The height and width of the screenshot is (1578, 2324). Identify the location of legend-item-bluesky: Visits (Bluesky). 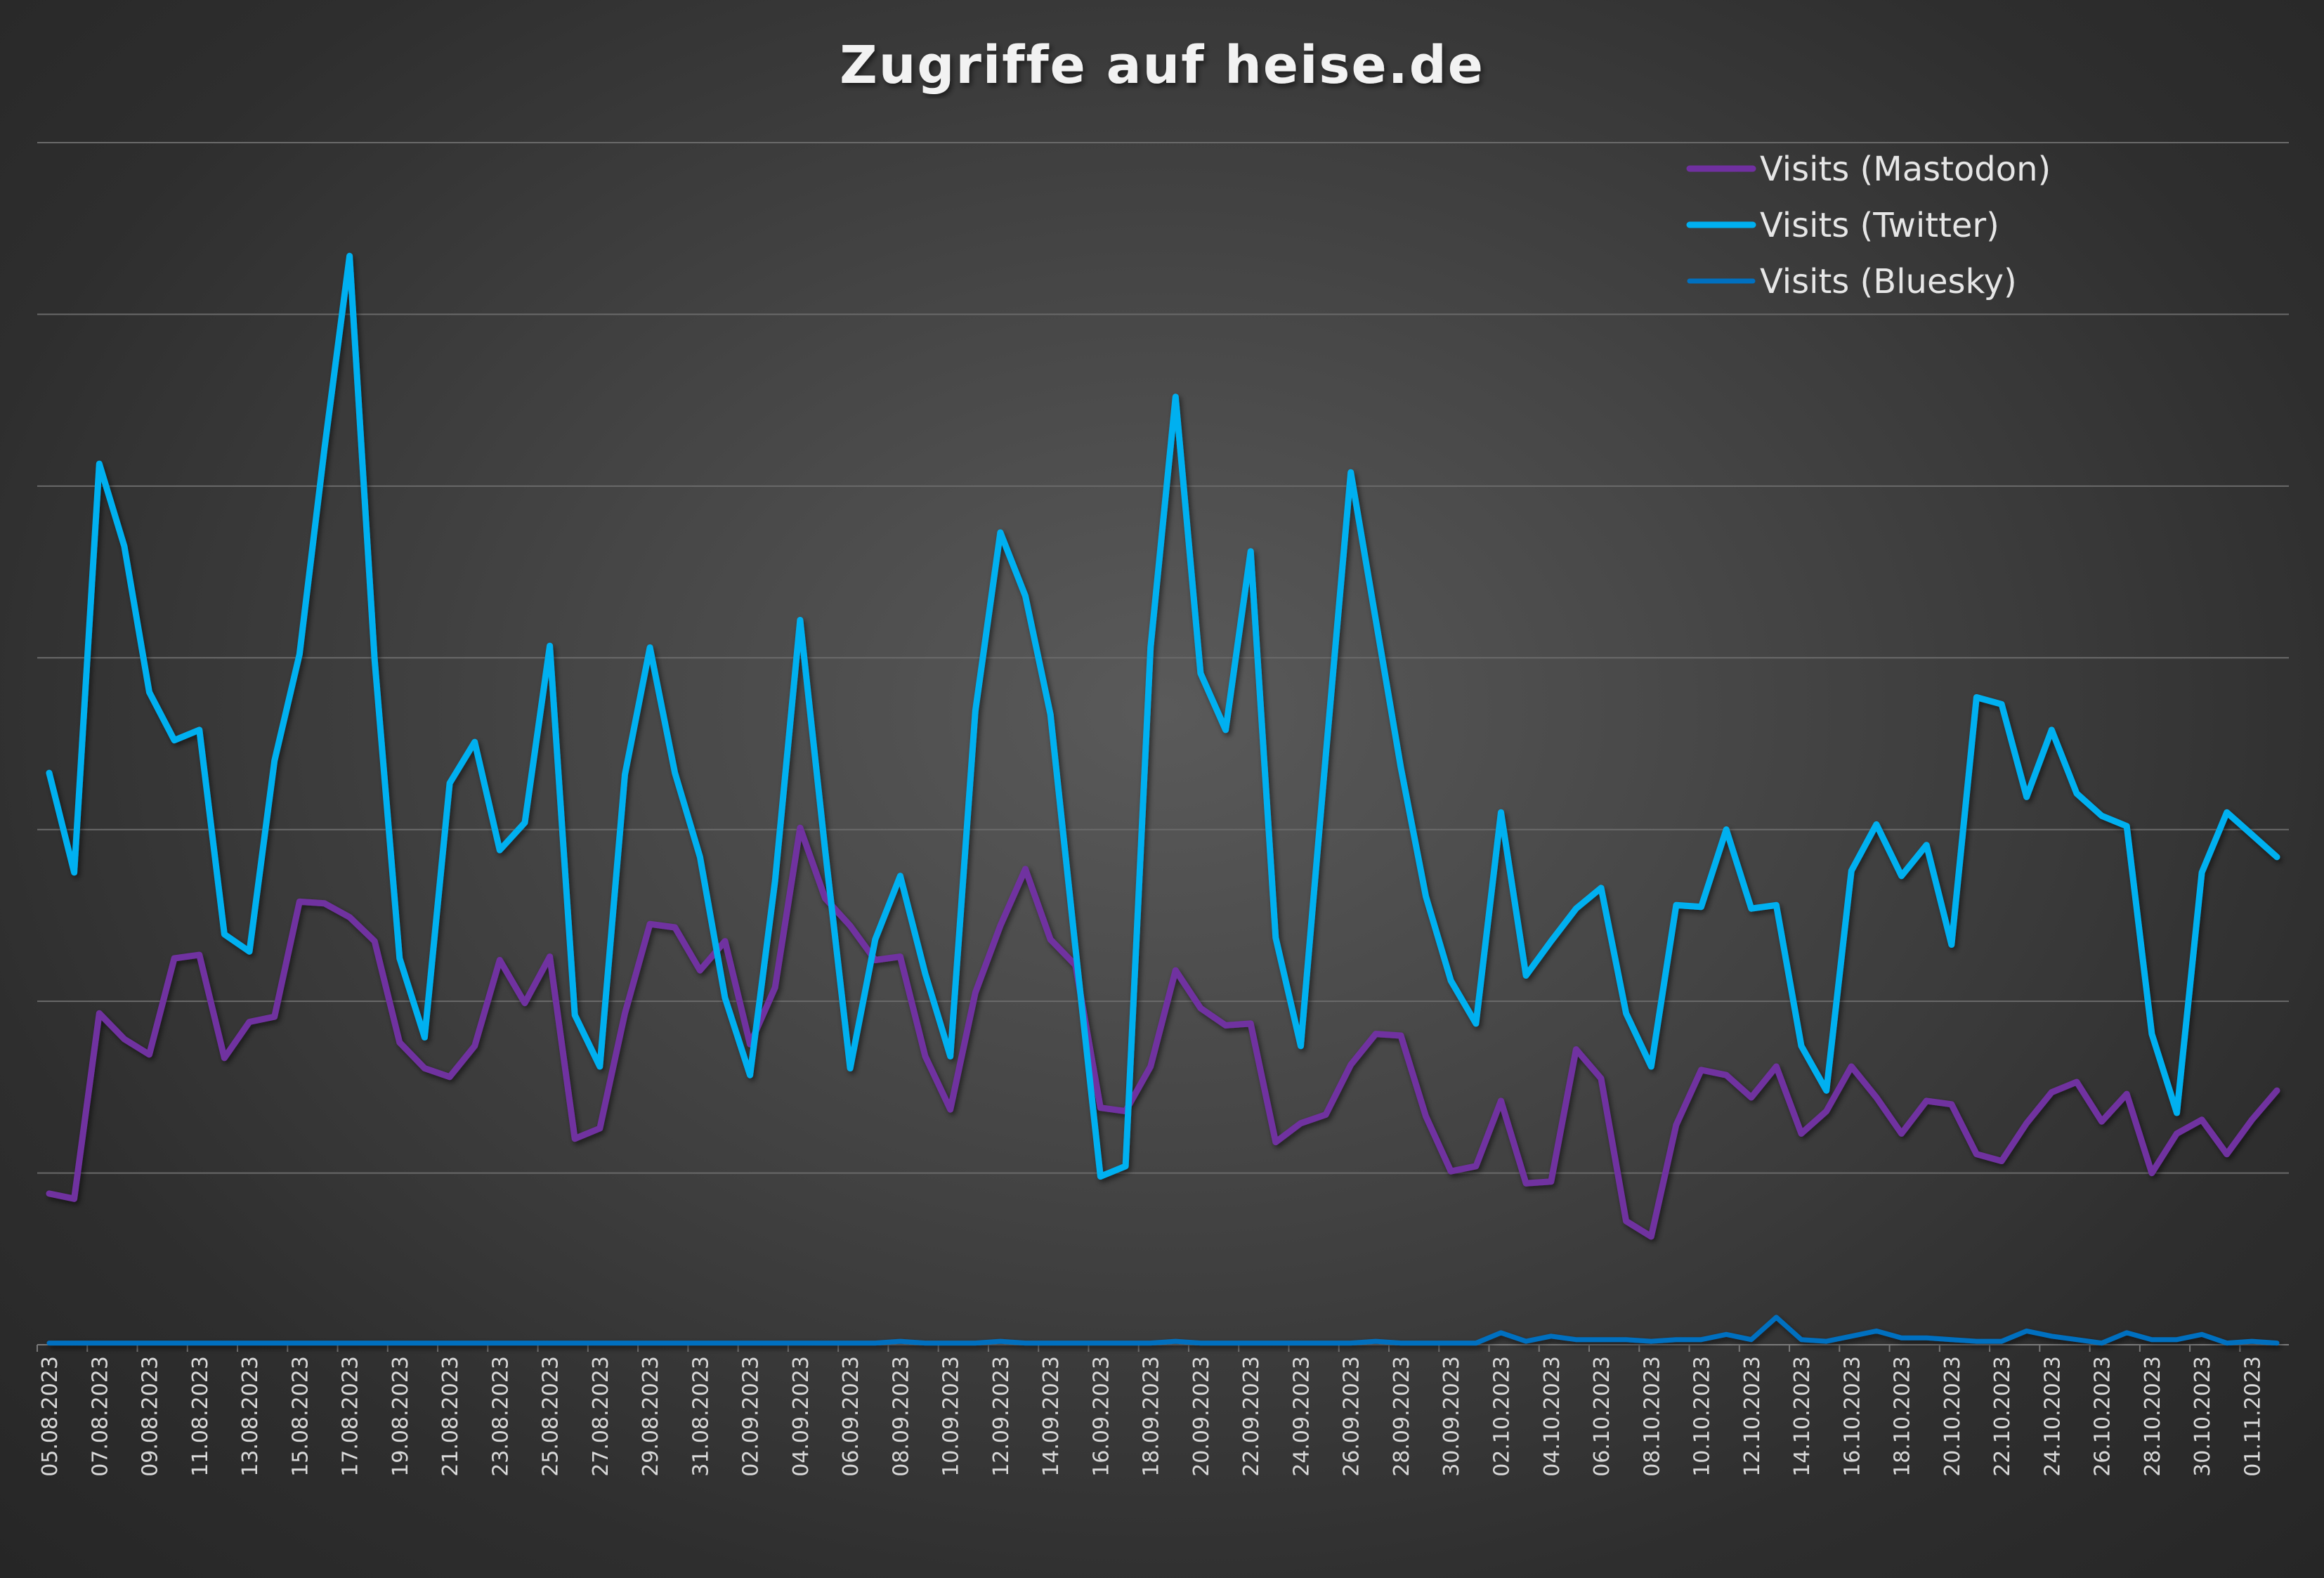
(1852, 281).